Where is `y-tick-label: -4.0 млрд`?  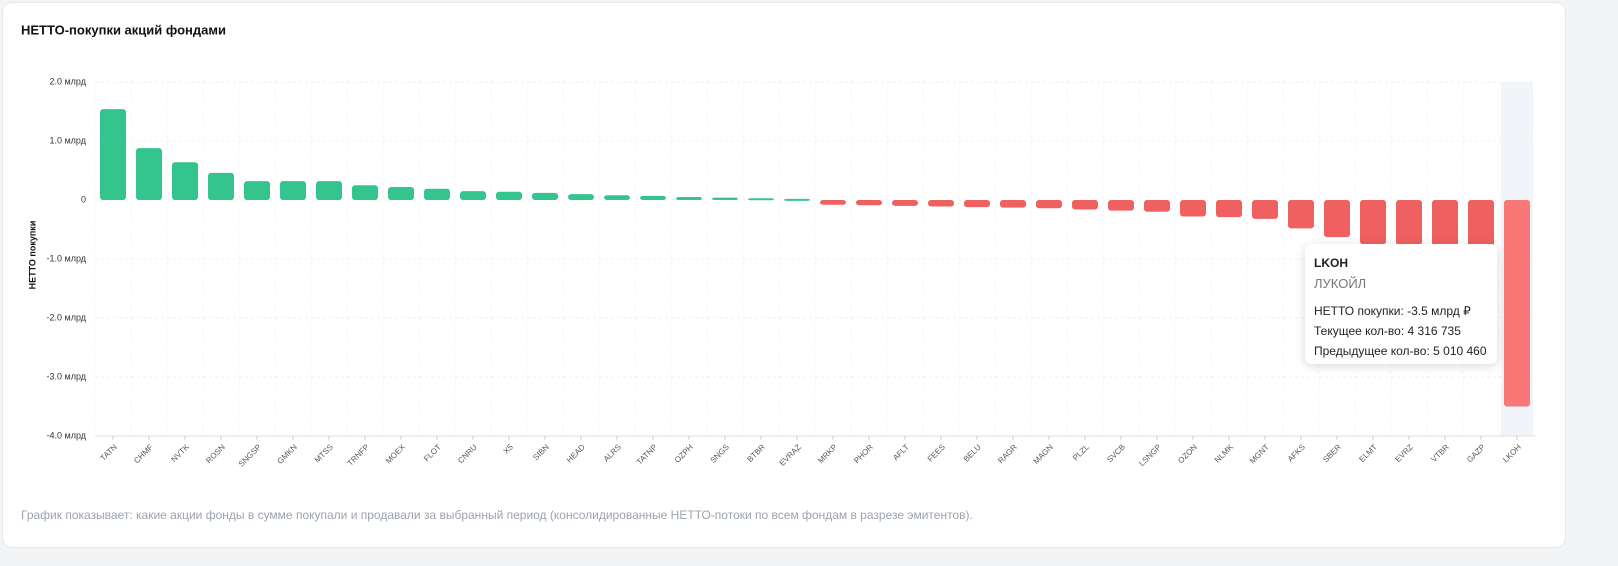
y-tick-label: -4.0 млрд is located at coordinates (67, 435).